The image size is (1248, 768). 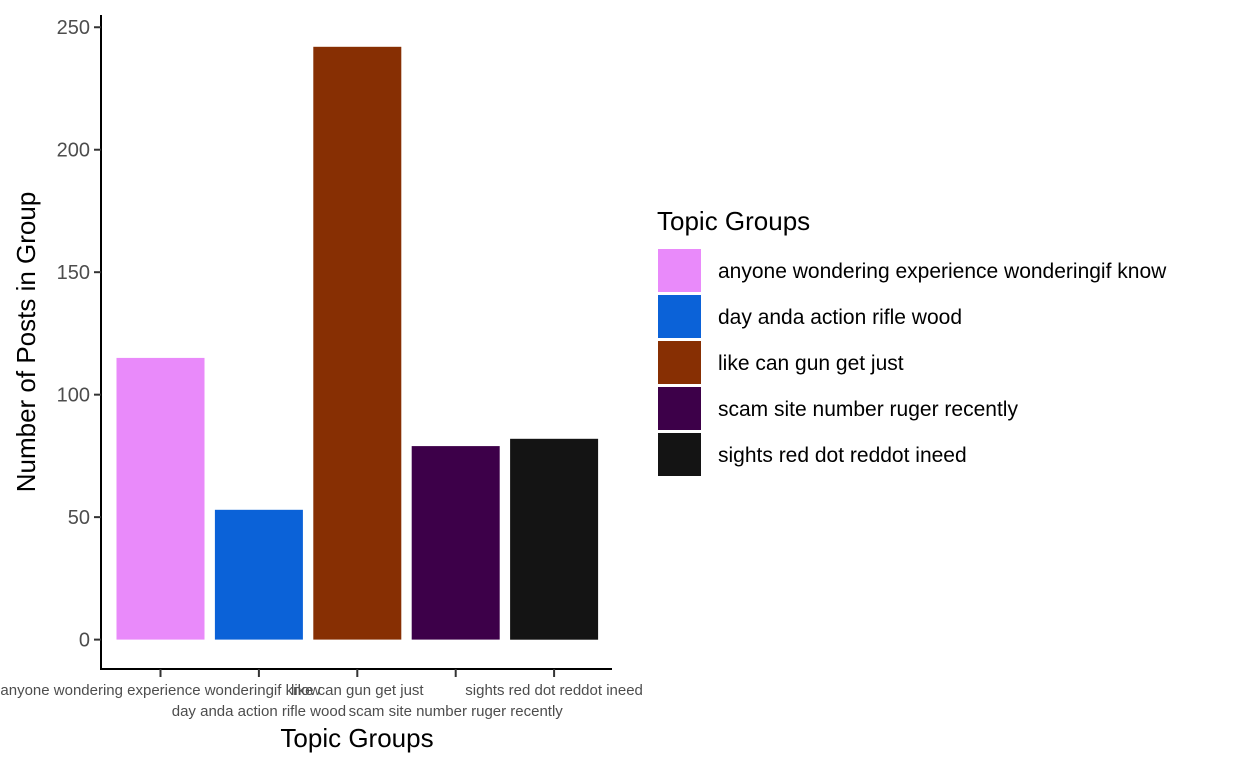 What do you see at coordinates (259, 711) in the screenshot?
I see `x-tick-label: day anda action rifle wood` at bounding box center [259, 711].